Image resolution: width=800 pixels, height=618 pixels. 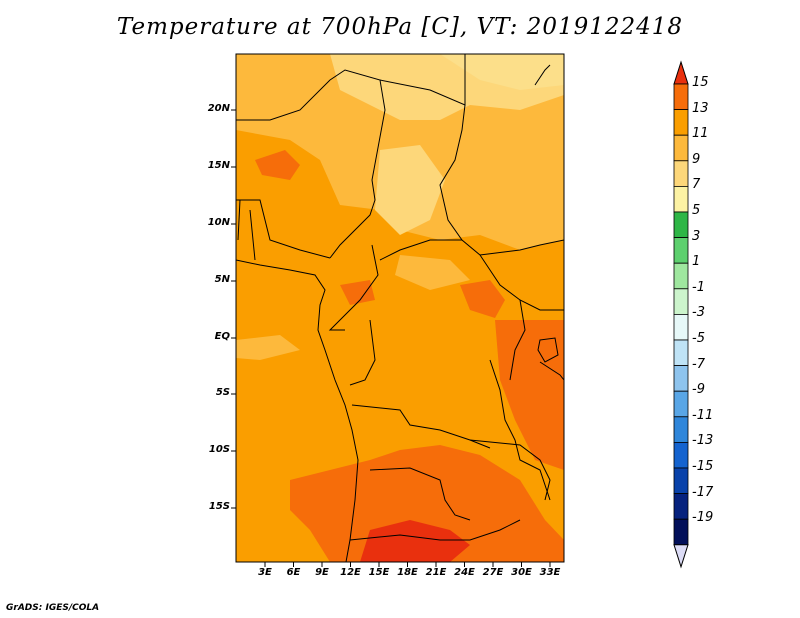 What do you see at coordinates (420, 250) in the screenshot?
I see `border-car` at bounding box center [420, 250].